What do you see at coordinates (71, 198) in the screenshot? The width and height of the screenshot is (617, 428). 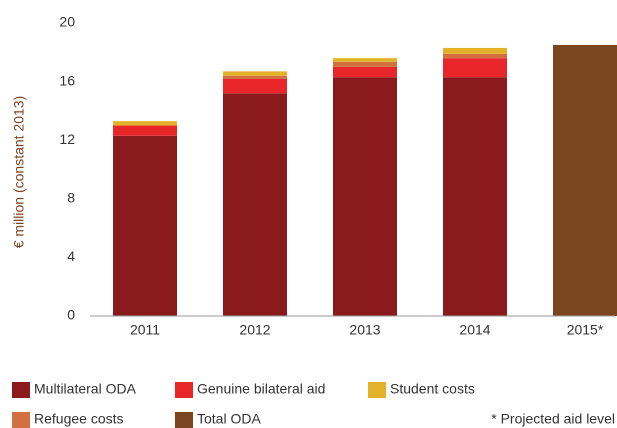 I see `y-tick-label: 8` at bounding box center [71, 198].